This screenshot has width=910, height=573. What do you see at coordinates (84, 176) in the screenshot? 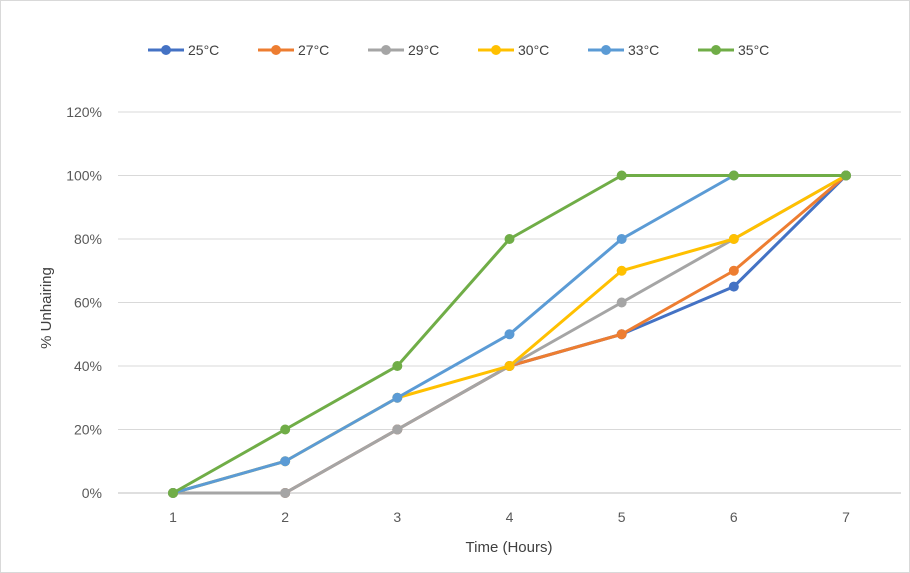
I see `y-tick-label: 100%` at bounding box center [84, 176].